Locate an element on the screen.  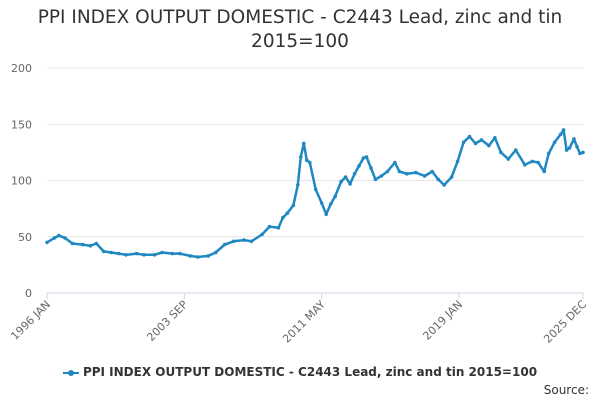
source-credit: Source: is located at coordinates (566, 390).